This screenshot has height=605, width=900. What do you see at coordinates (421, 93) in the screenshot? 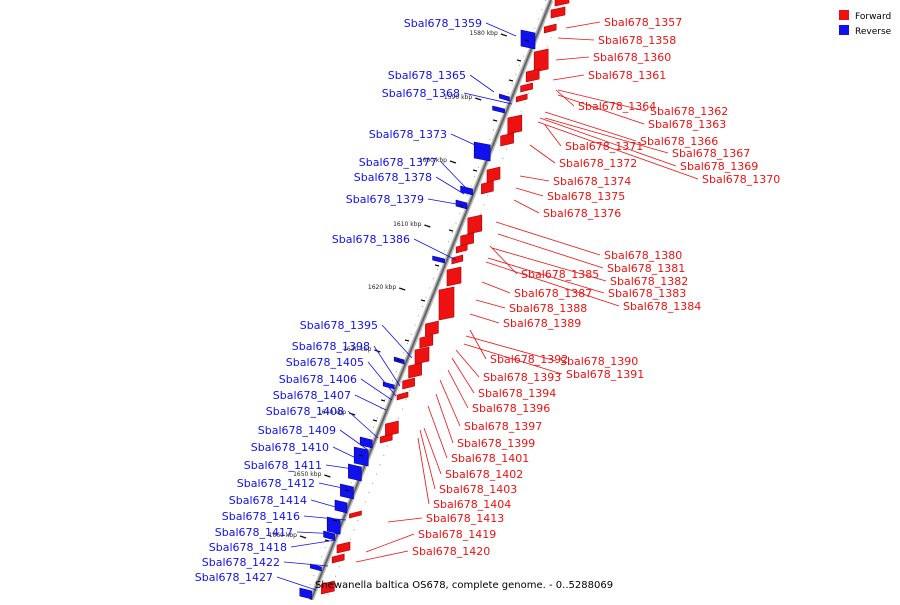
I see `reverse-gene-label: Sbal678_1368` at bounding box center [421, 93].